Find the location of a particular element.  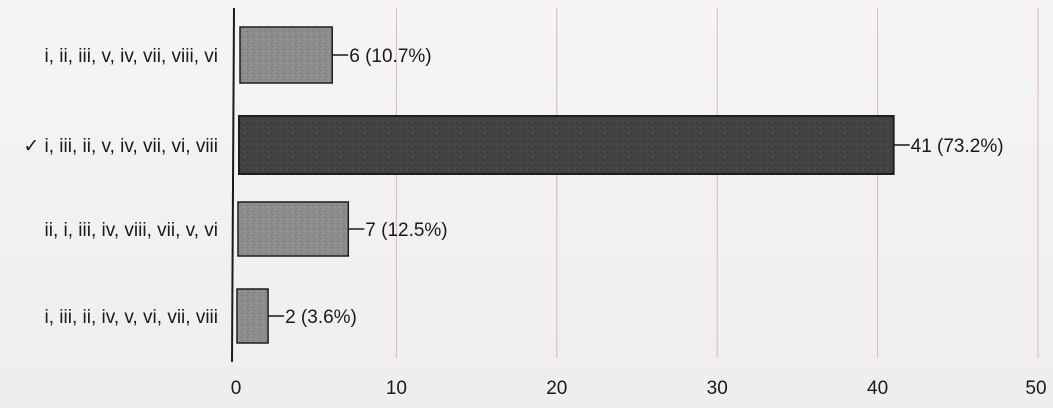

x-tick-label: 50 is located at coordinates (1035, 388).